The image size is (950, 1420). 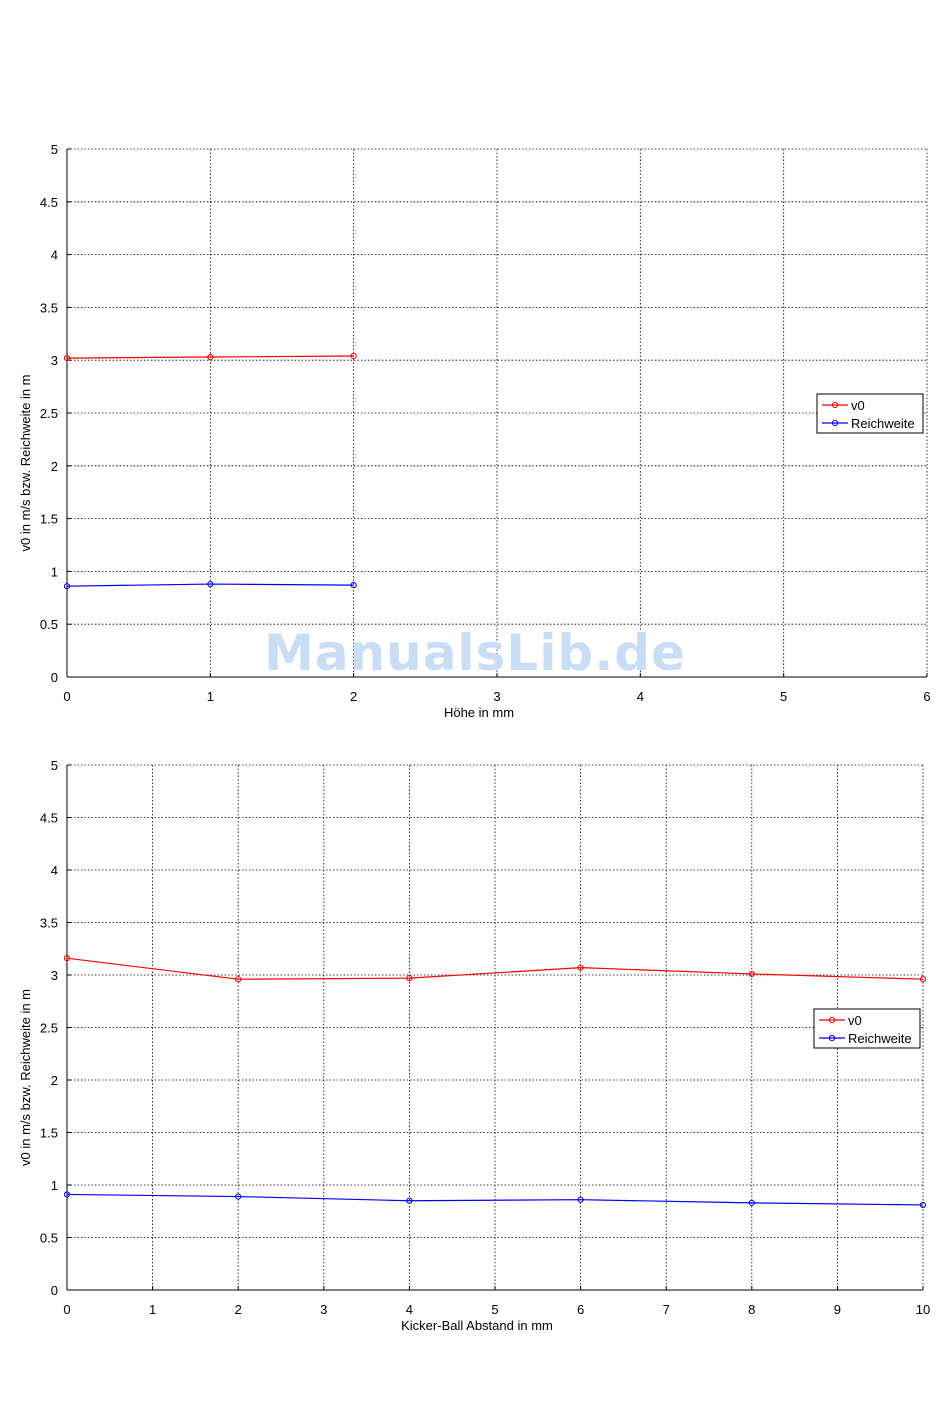 What do you see at coordinates (751, 1309) in the screenshot?
I see `x-tick-label: 8` at bounding box center [751, 1309].